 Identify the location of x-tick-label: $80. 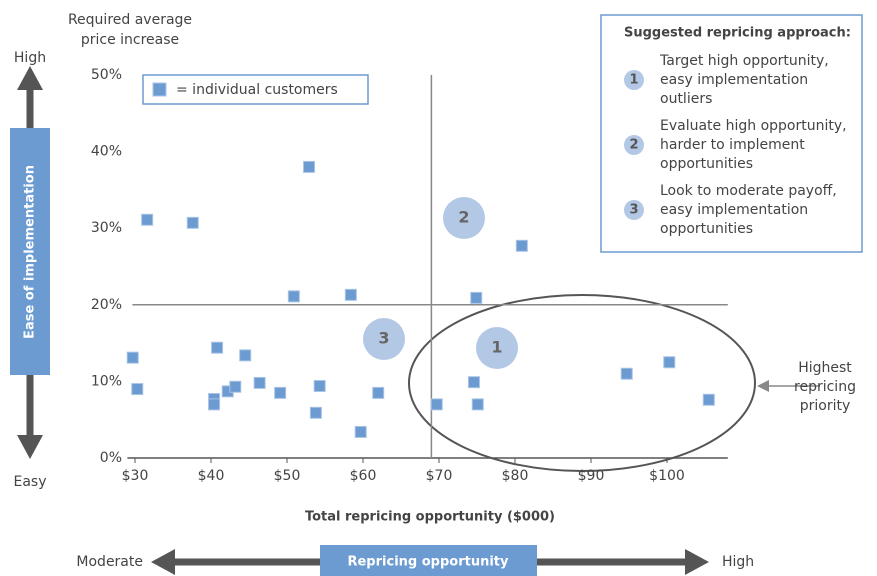
(515, 476).